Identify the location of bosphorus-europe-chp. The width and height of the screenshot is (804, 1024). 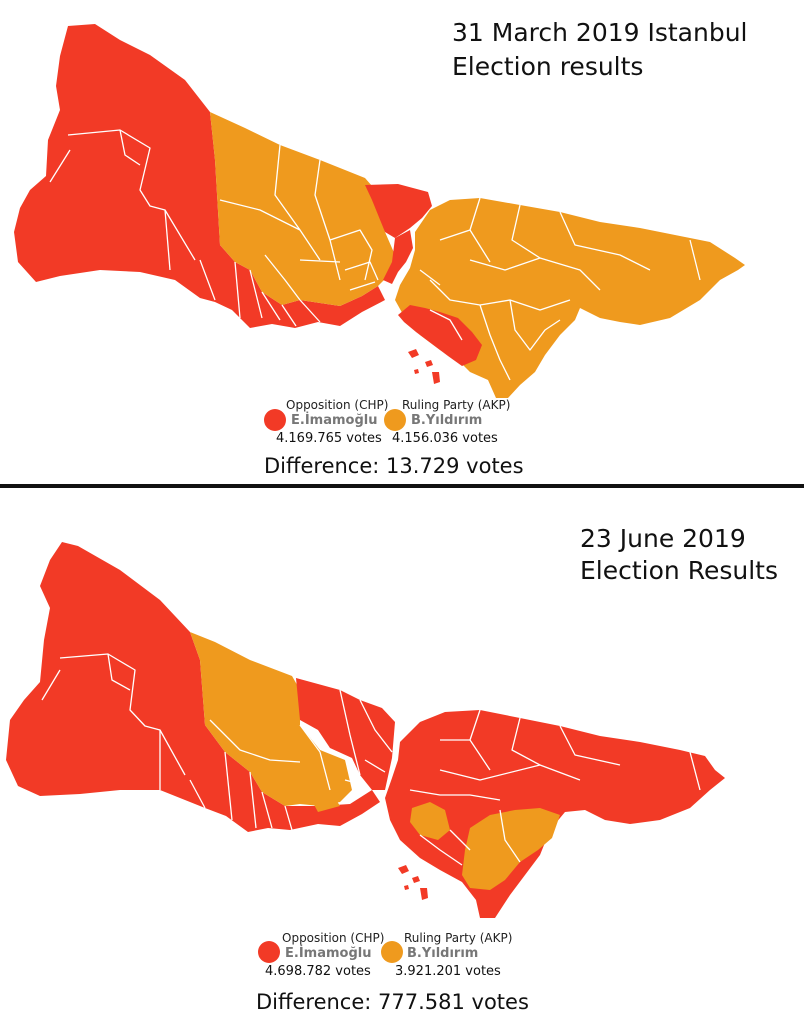
(398, 257).